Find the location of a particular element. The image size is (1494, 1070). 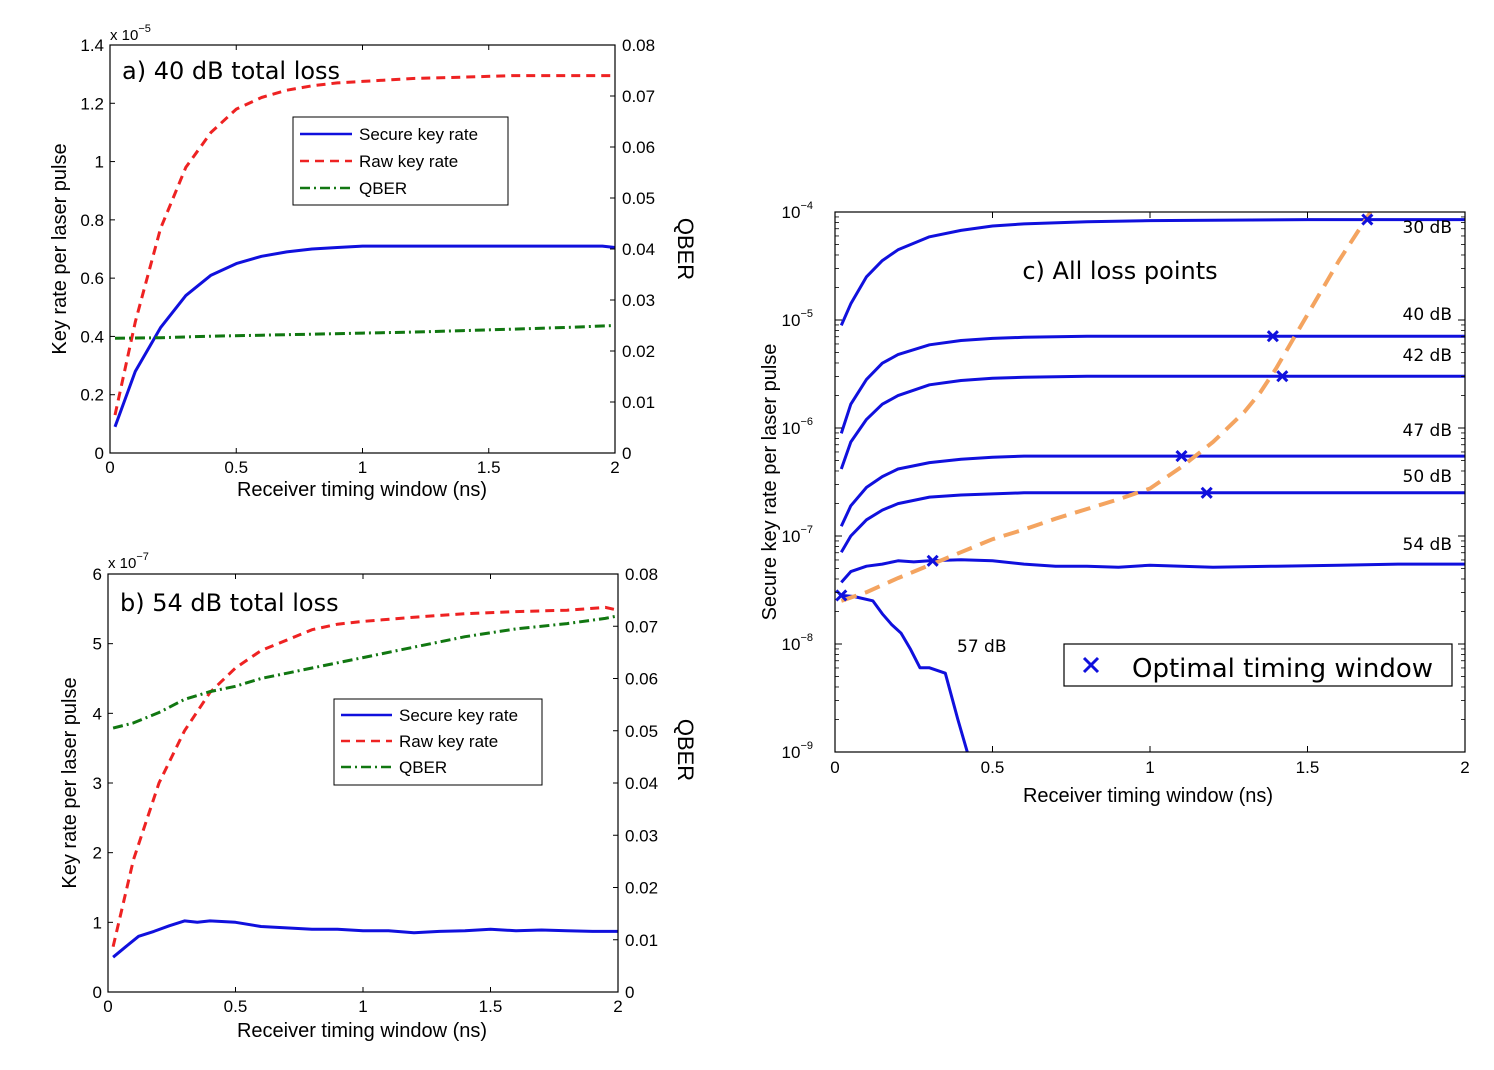

panel-a-y-tick-label: 0.4 is located at coordinates (92, 336).